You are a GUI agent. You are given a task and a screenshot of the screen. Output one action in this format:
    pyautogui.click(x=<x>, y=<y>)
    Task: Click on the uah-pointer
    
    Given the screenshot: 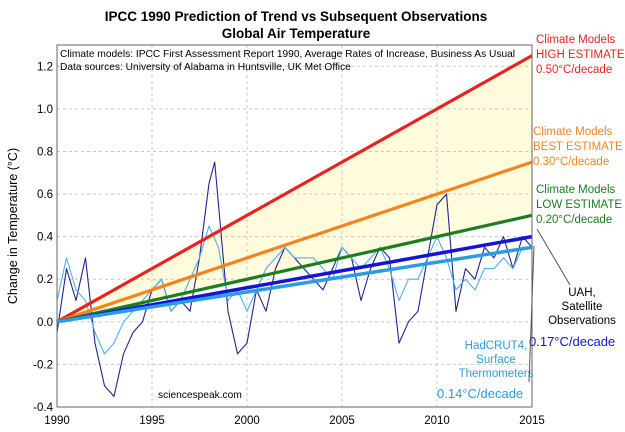 What is the action you would take?
    pyautogui.click(x=553, y=257)
    